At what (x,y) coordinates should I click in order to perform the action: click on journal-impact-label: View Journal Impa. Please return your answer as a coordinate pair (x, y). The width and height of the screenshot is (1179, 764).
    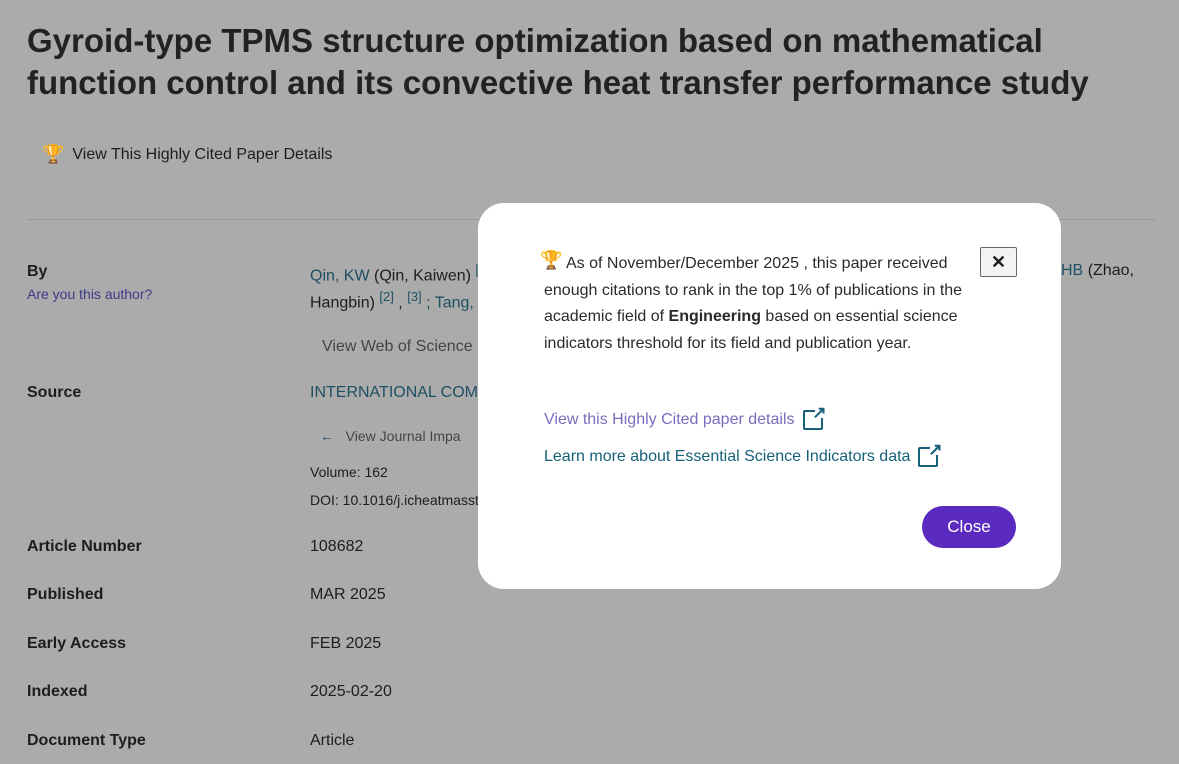
    Looking at the image, I should click on (403, 436).